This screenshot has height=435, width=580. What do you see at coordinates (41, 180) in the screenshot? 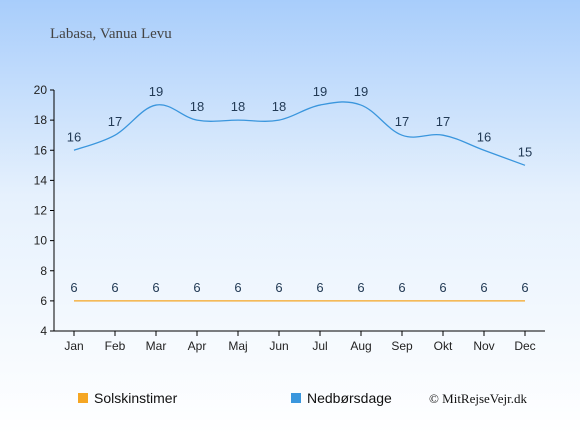
I see `y-tick-label: 14` at bounding box center [41, 180].